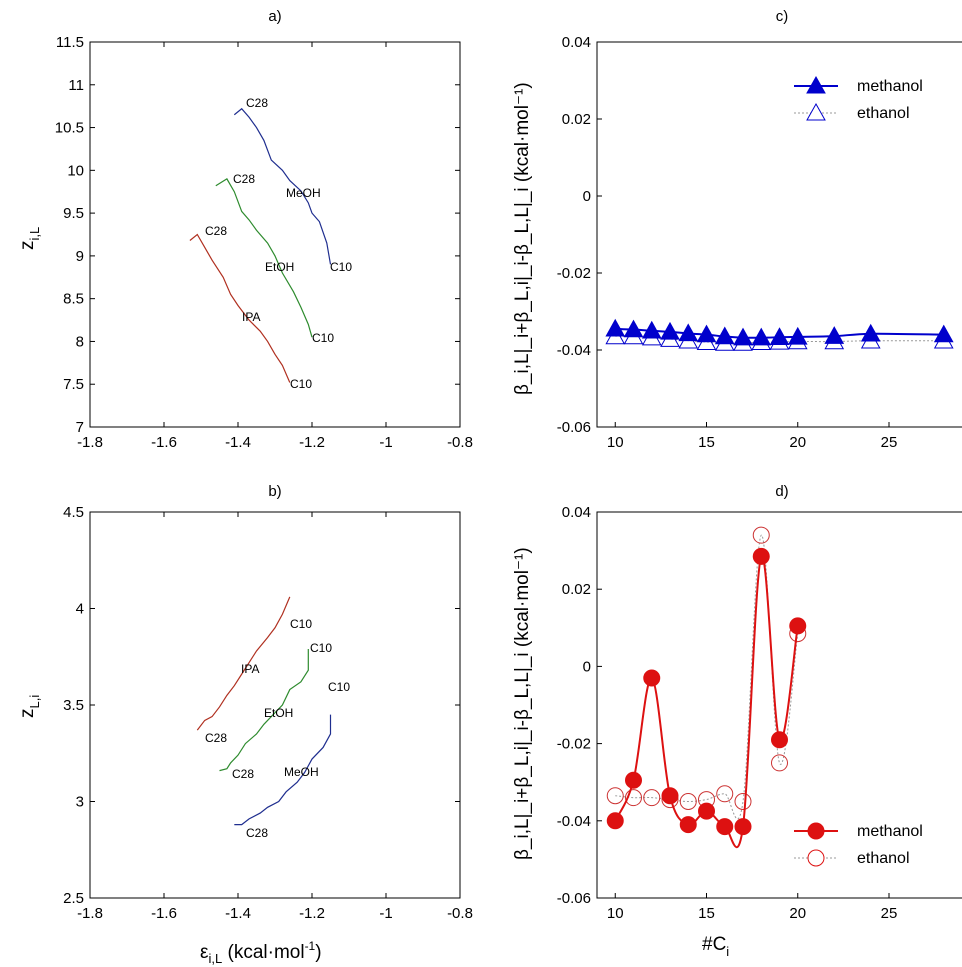 This screenshot has width=962, height=967. What do you see at coordinates (301, 384) in the screenshot?
I see `a-ipa-bottom-label: C10` at bounding box center [301, 384].